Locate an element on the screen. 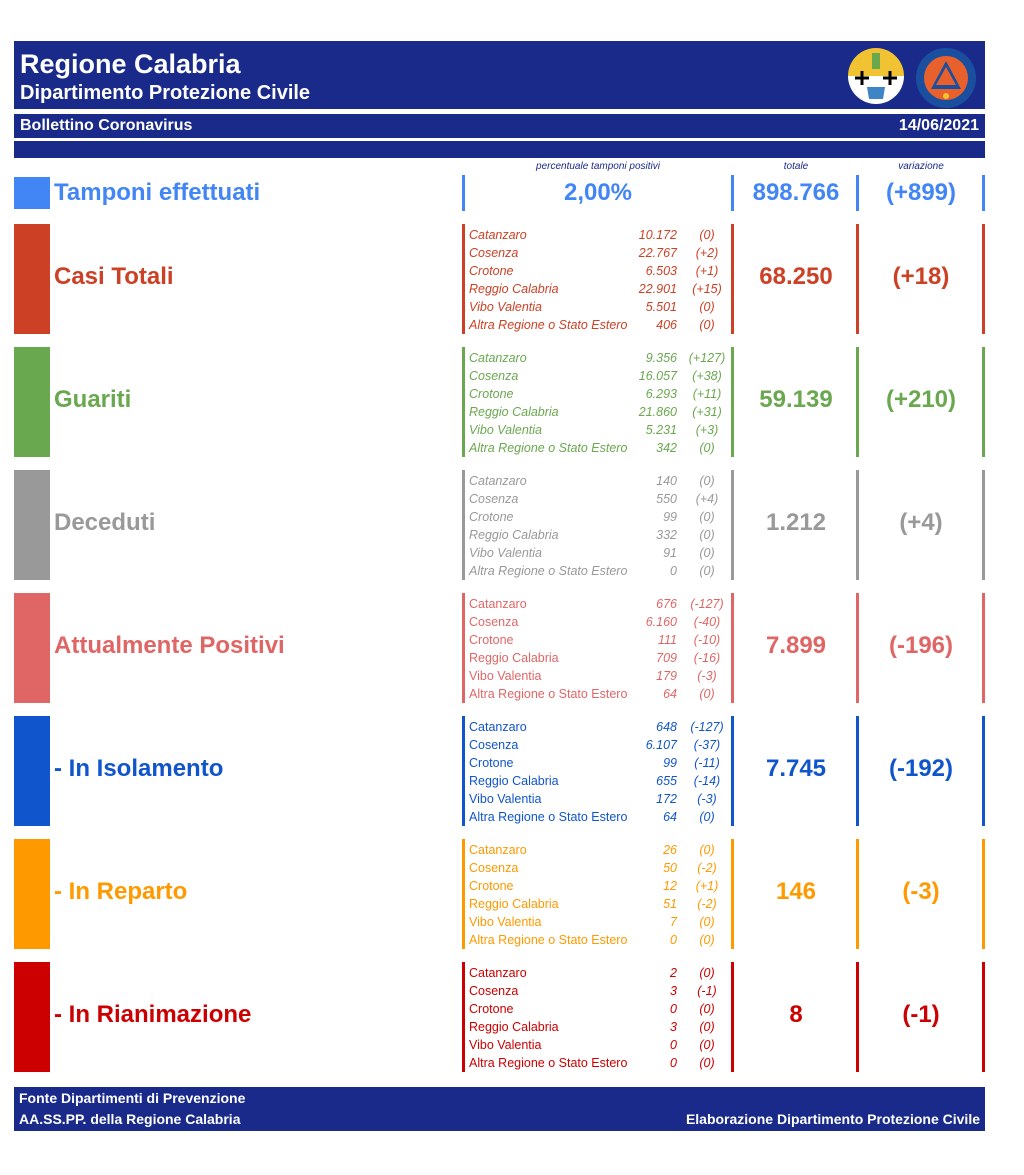  province-delta: (+31) is located at coordinates (707, 412).